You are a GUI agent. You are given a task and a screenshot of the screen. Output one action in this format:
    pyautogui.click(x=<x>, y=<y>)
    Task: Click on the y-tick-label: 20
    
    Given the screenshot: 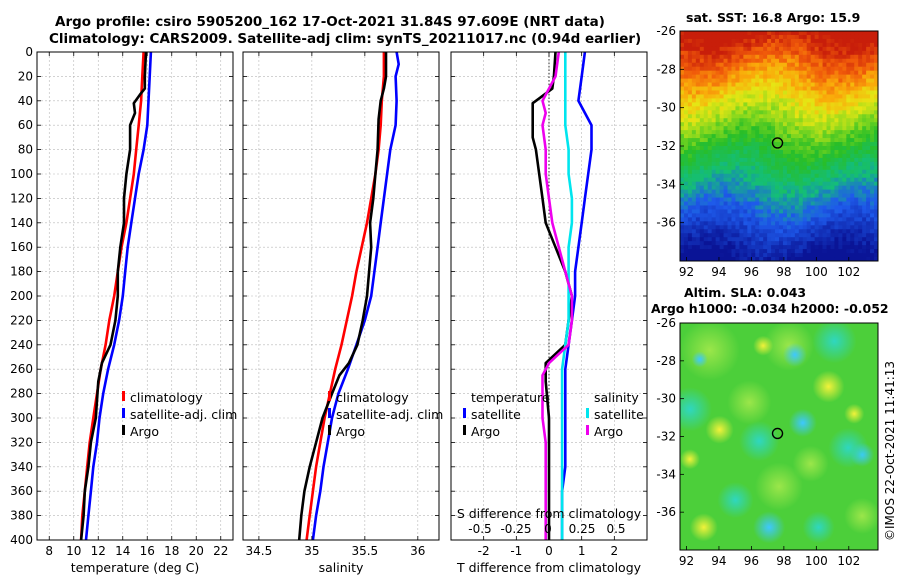 What is the action you would take?
    pyautogui.click(x=25, y=76)
    